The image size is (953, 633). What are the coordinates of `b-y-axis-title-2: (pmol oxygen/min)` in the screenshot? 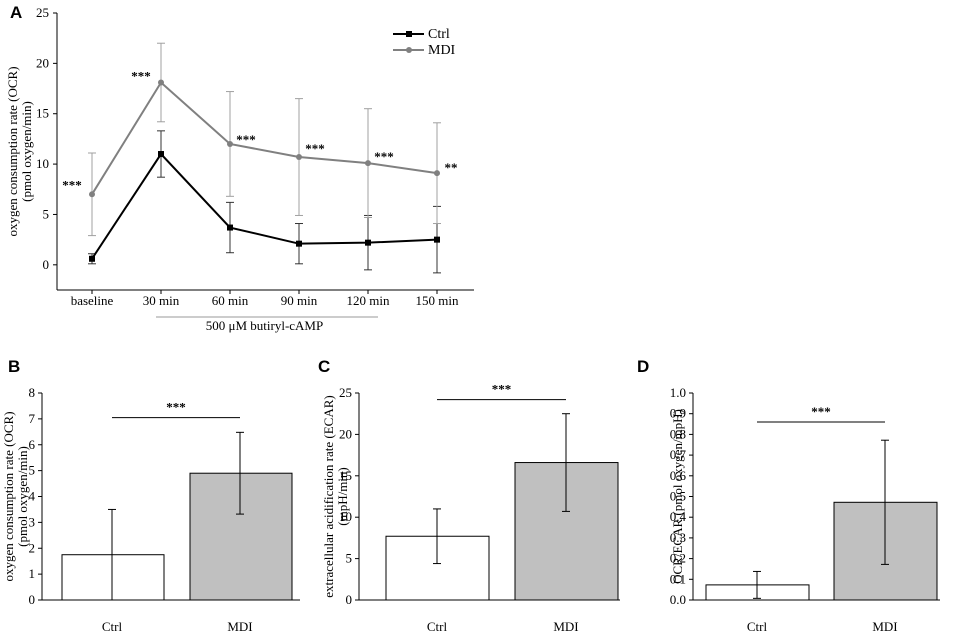 It's located at (22, 496).